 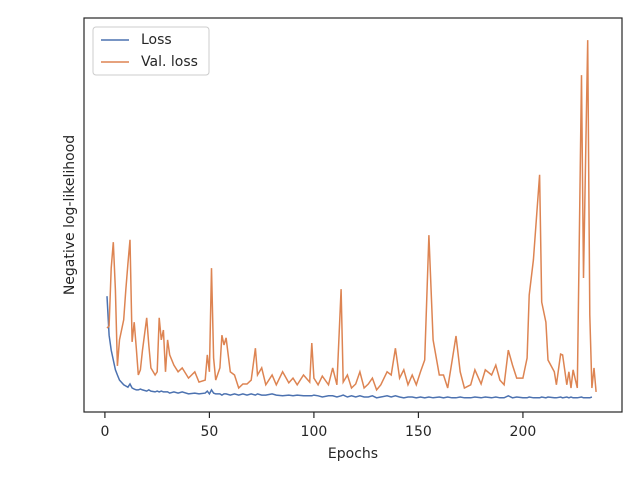 What do you see at coordinates (151, 51) in the screenshot?
I see `legend-box` at bounding box center [151, 51].